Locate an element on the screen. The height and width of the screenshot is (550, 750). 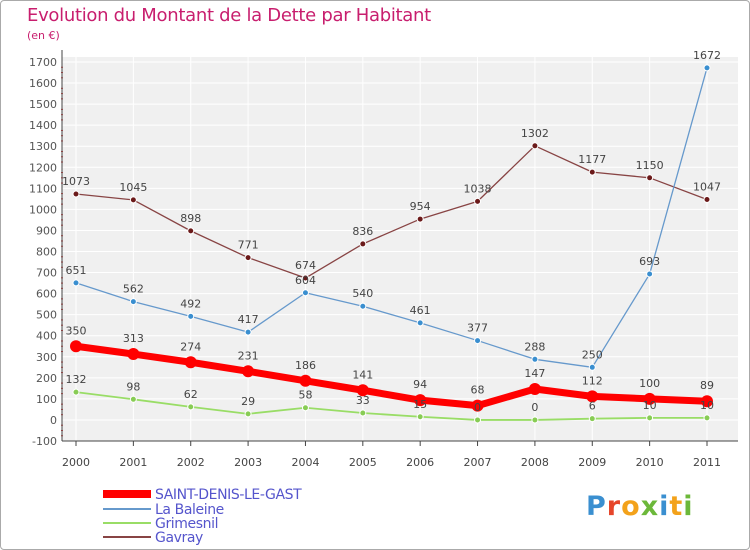
y-tick-label: 1700 is located at coordinates (43, 62).